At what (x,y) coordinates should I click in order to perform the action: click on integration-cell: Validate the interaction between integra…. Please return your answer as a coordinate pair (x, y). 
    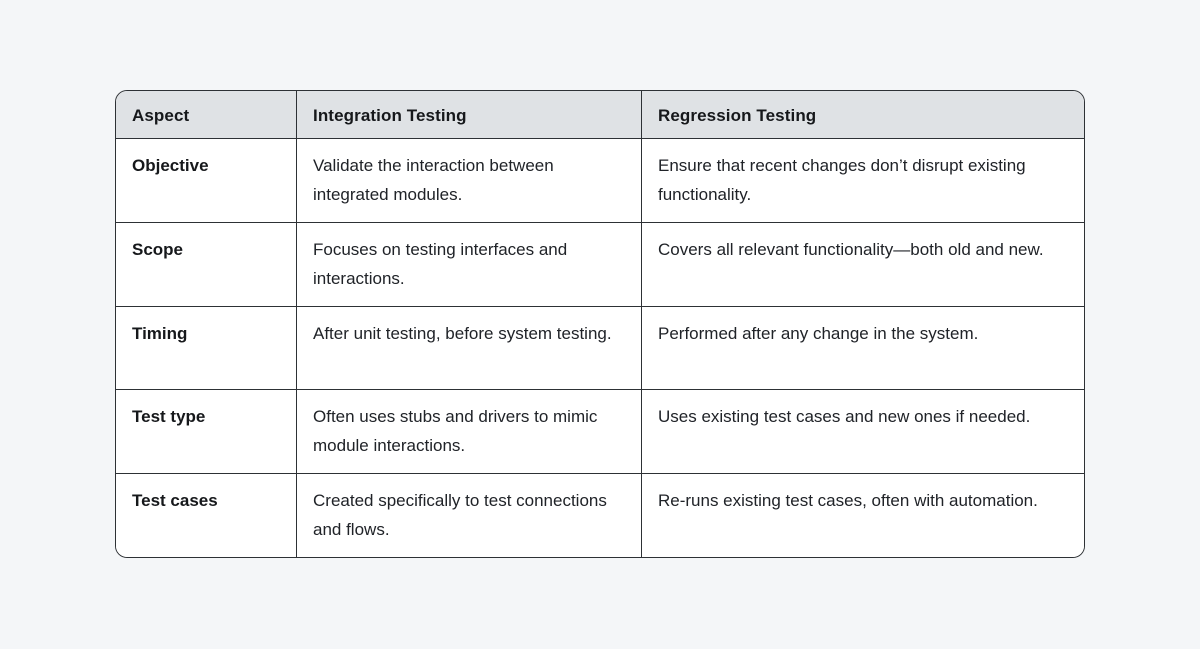
    Looking at the image, I should click on (469, 181).